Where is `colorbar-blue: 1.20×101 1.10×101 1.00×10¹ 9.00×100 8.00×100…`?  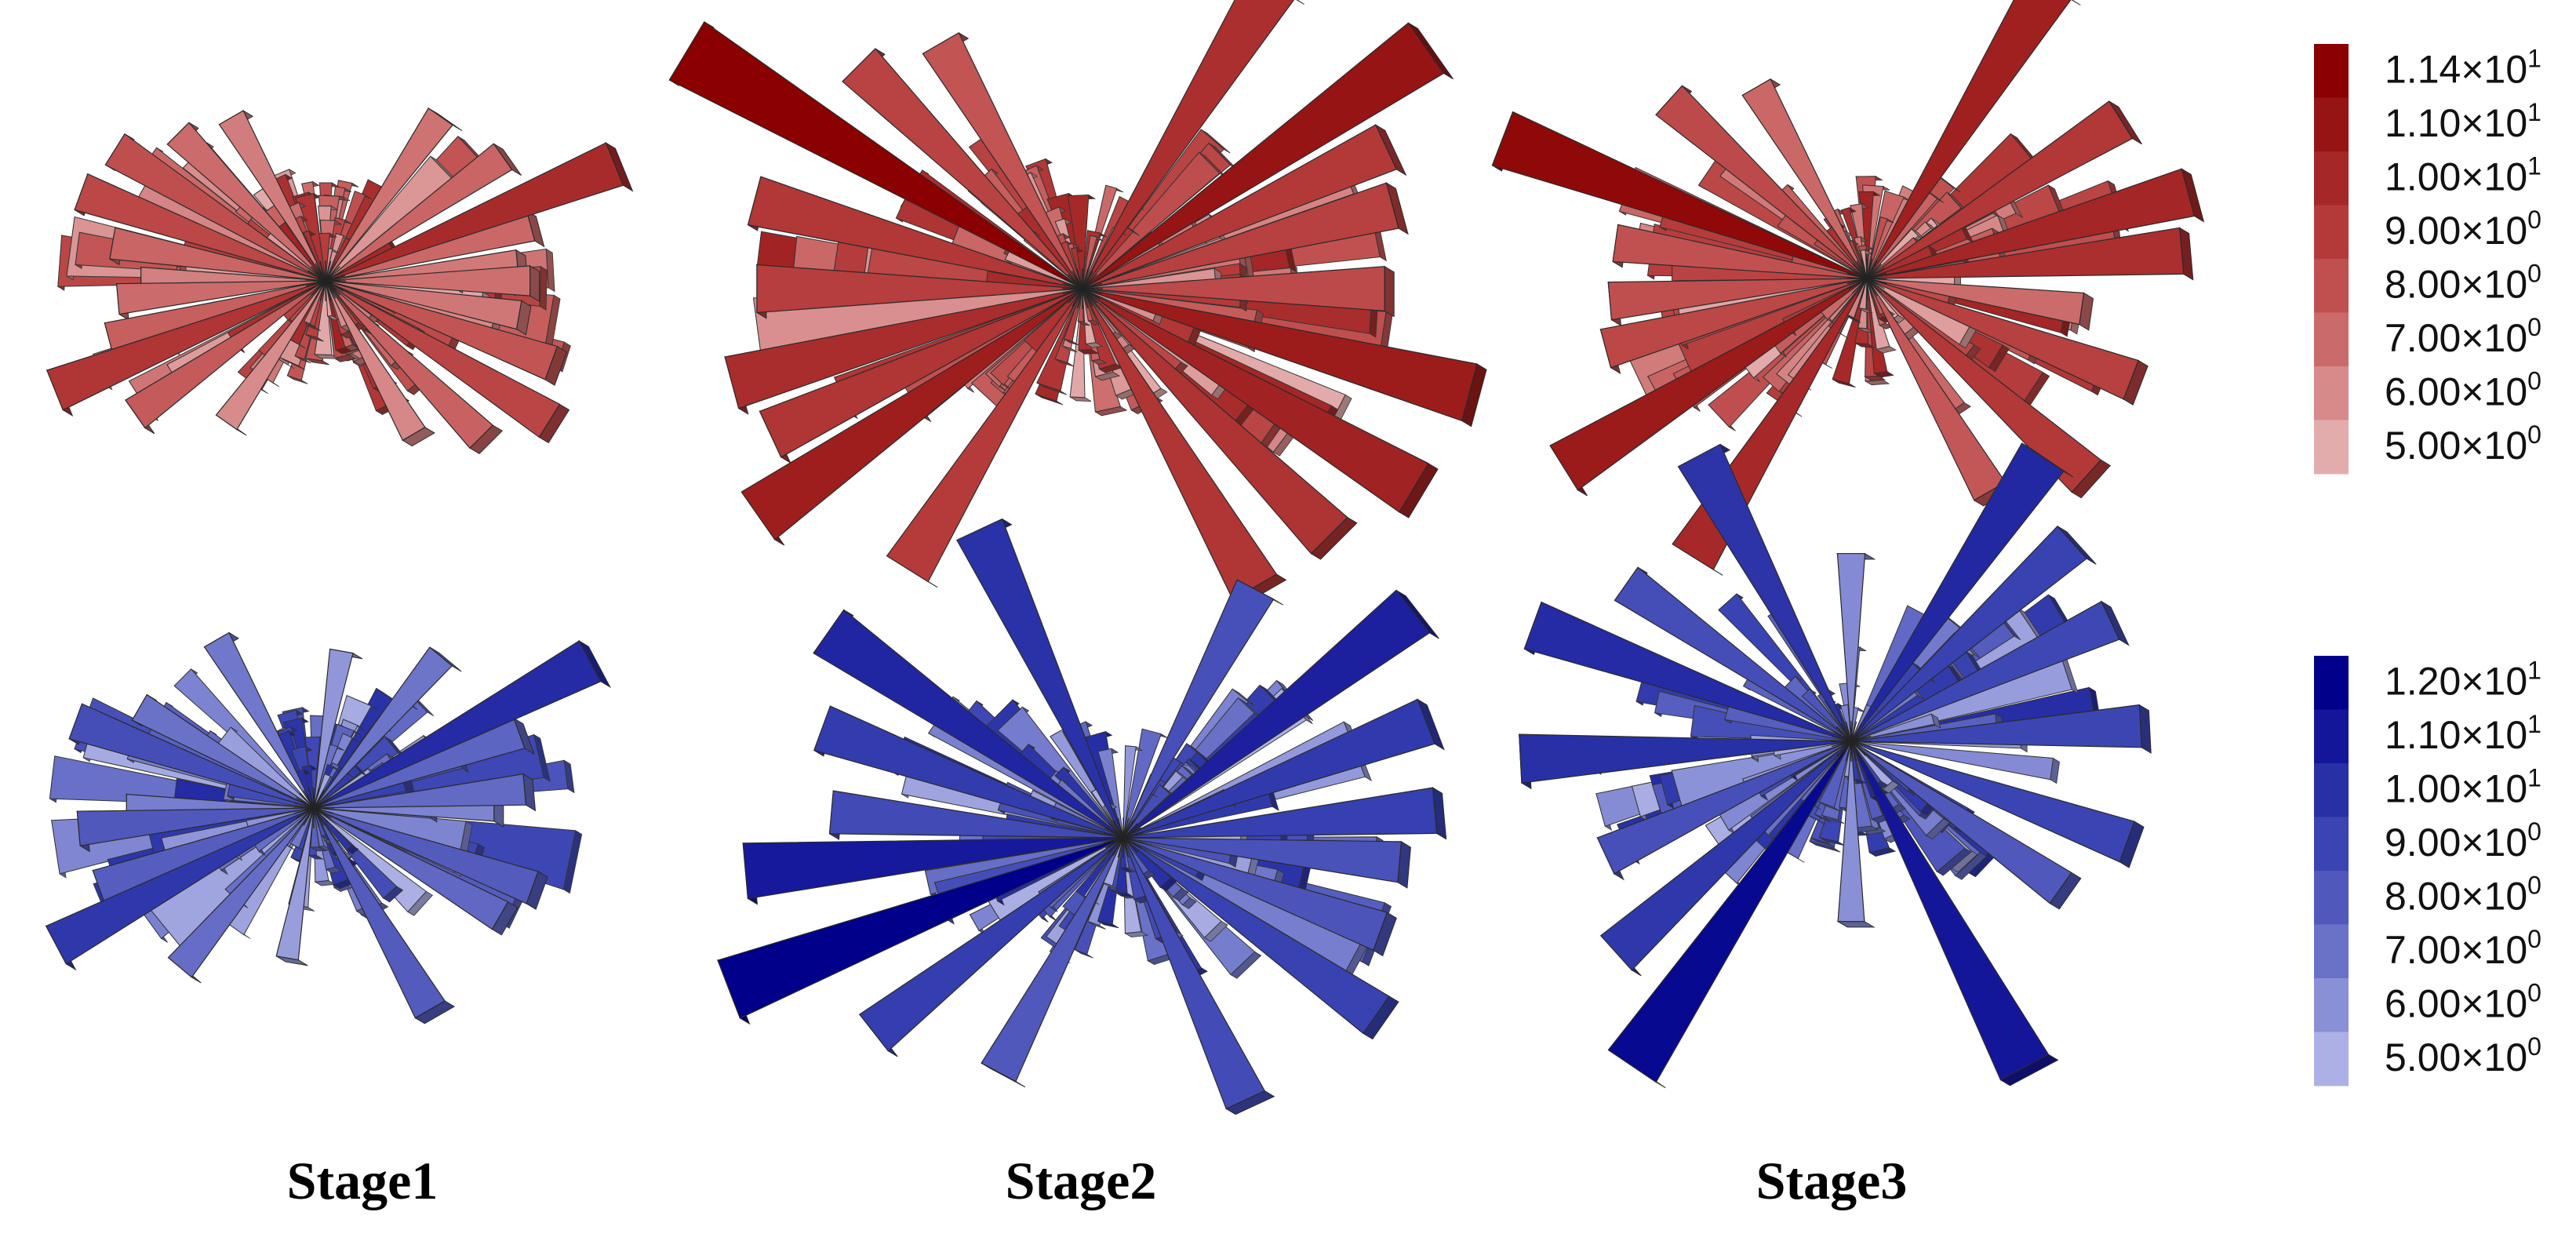 colorbar-blue: 1.20×101 1.10×101 1.00×10¹ 9.00×100 8.00×100… is located at coordinates (2427, 871).